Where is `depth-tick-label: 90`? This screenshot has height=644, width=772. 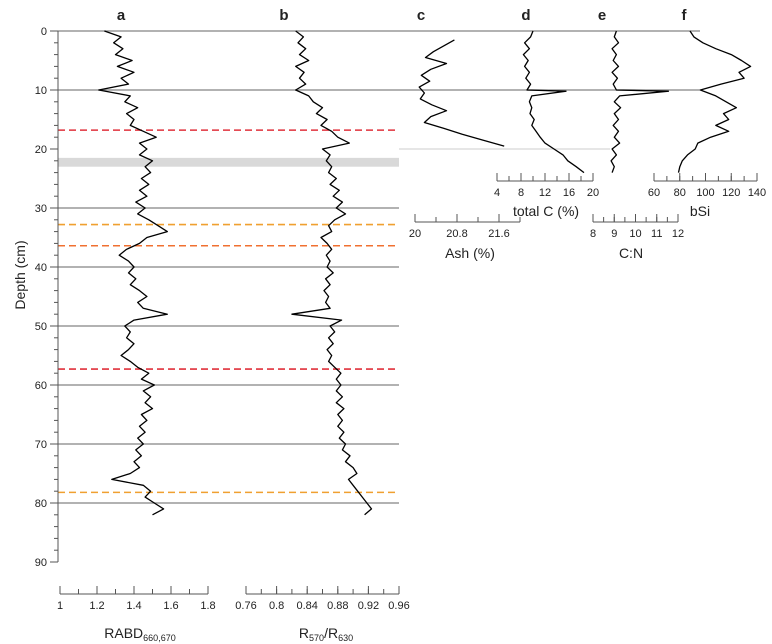
depth-tick-label: 90 is located at coordinates (41, 563).